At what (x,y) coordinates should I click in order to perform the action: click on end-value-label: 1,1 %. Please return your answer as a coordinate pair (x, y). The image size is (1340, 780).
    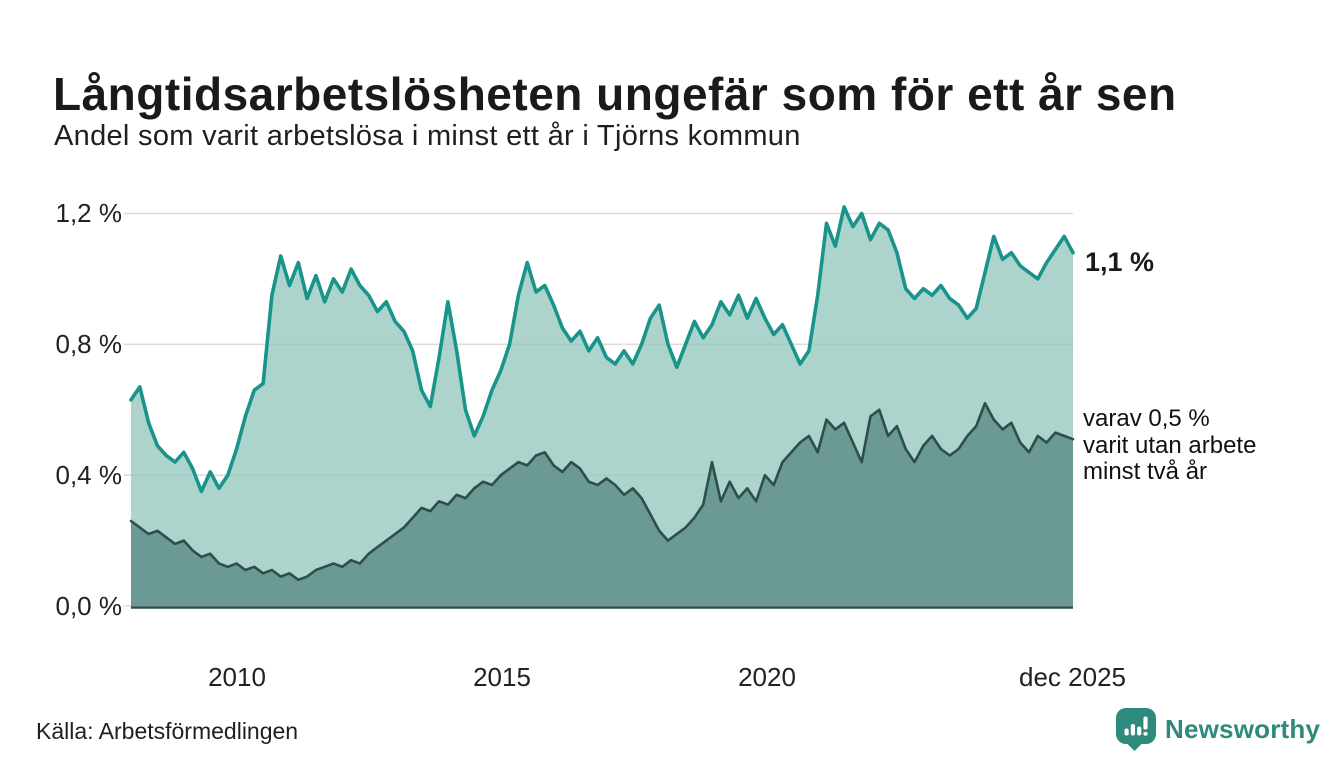
    Looking at the image, I should click on (1120, 262).